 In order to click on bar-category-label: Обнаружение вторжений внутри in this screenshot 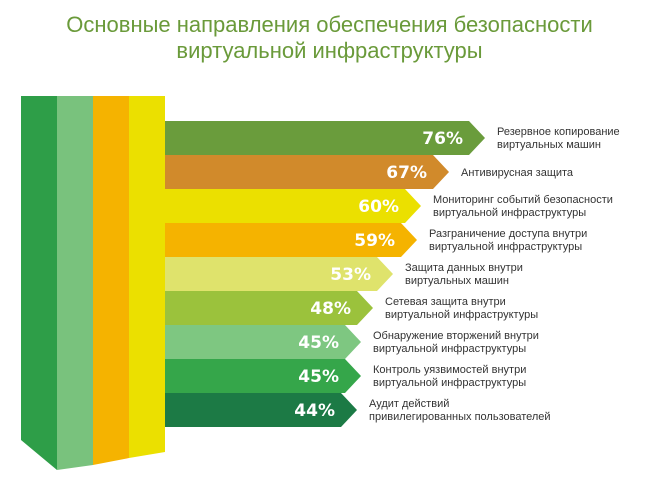, I will do `click(456, 336)`.